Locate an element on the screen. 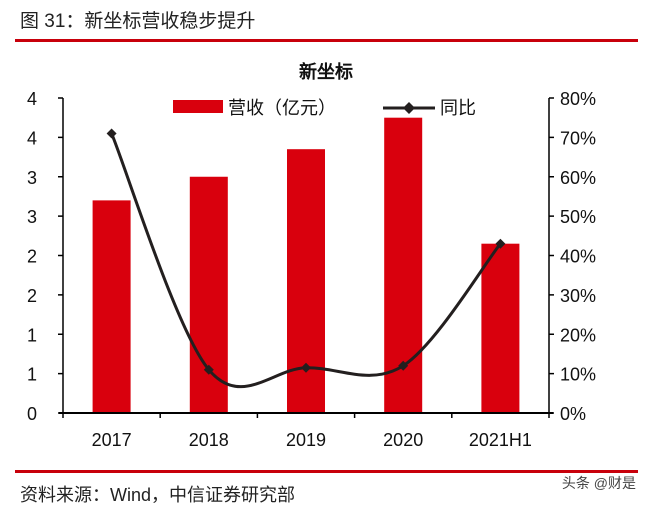 Image resolution: width=652 pixels, height=506 pixels. left-tick-label: 0 is located at coordinates (32, 414).